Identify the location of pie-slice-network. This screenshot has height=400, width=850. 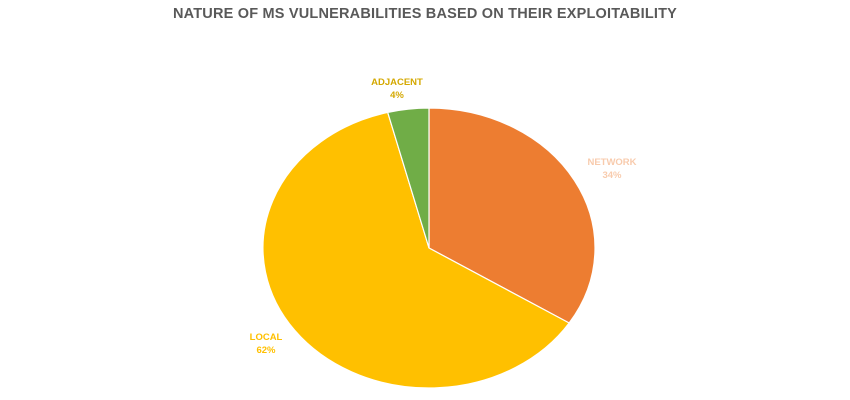
(512, 215).